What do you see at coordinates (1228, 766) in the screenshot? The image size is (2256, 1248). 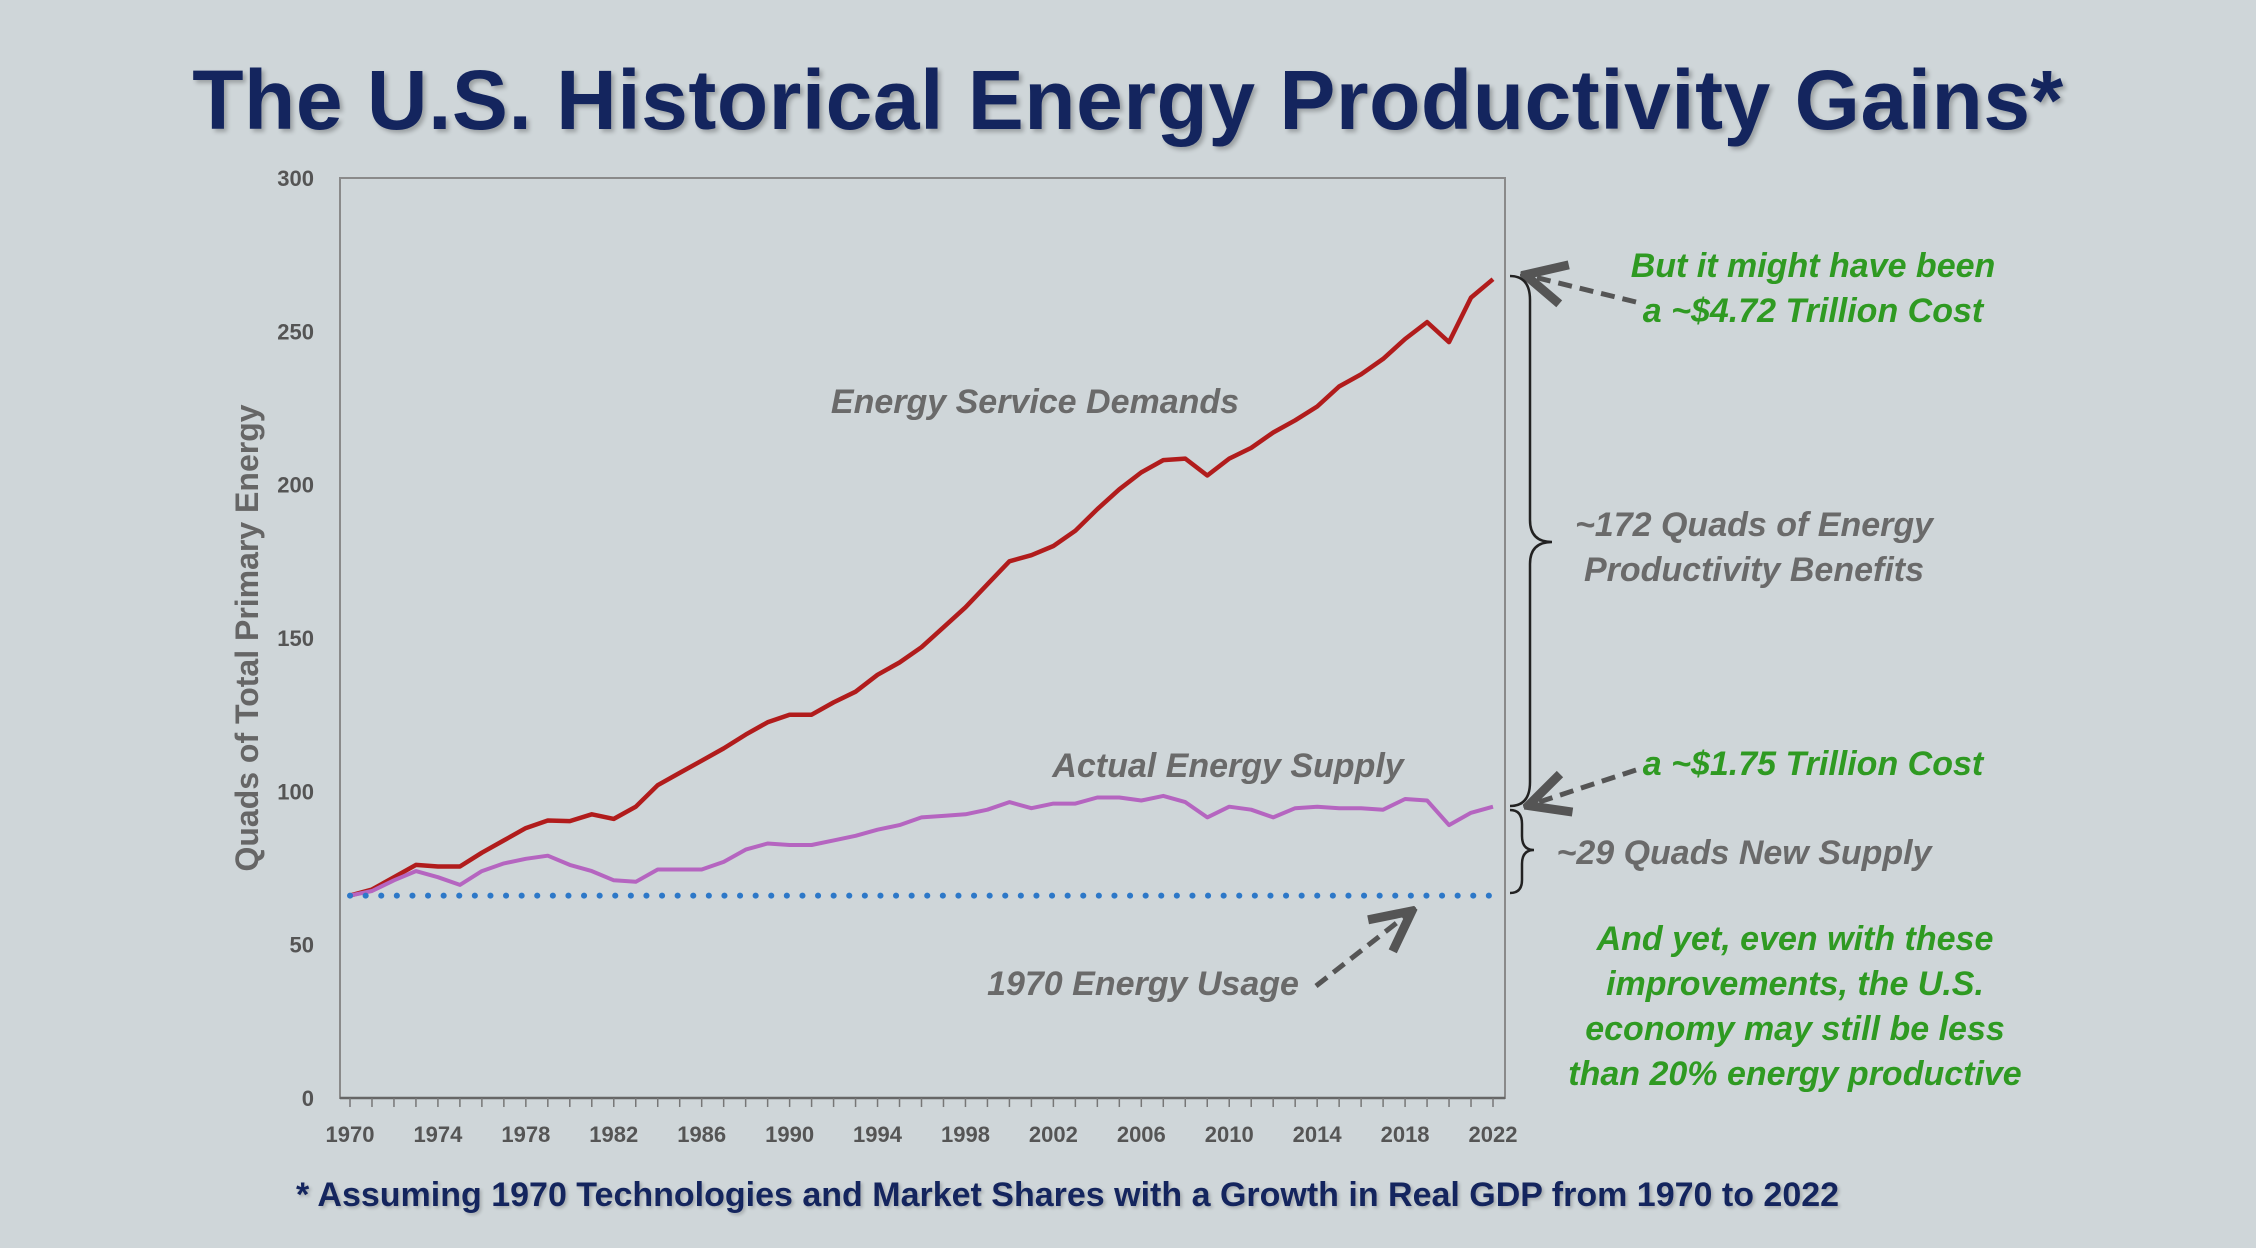 I see `supply-series-label: Actual Energy Supply` at bounding box center [1228, 766].